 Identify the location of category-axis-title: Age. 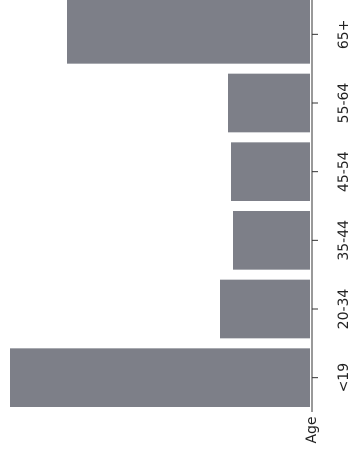
(312, 429).